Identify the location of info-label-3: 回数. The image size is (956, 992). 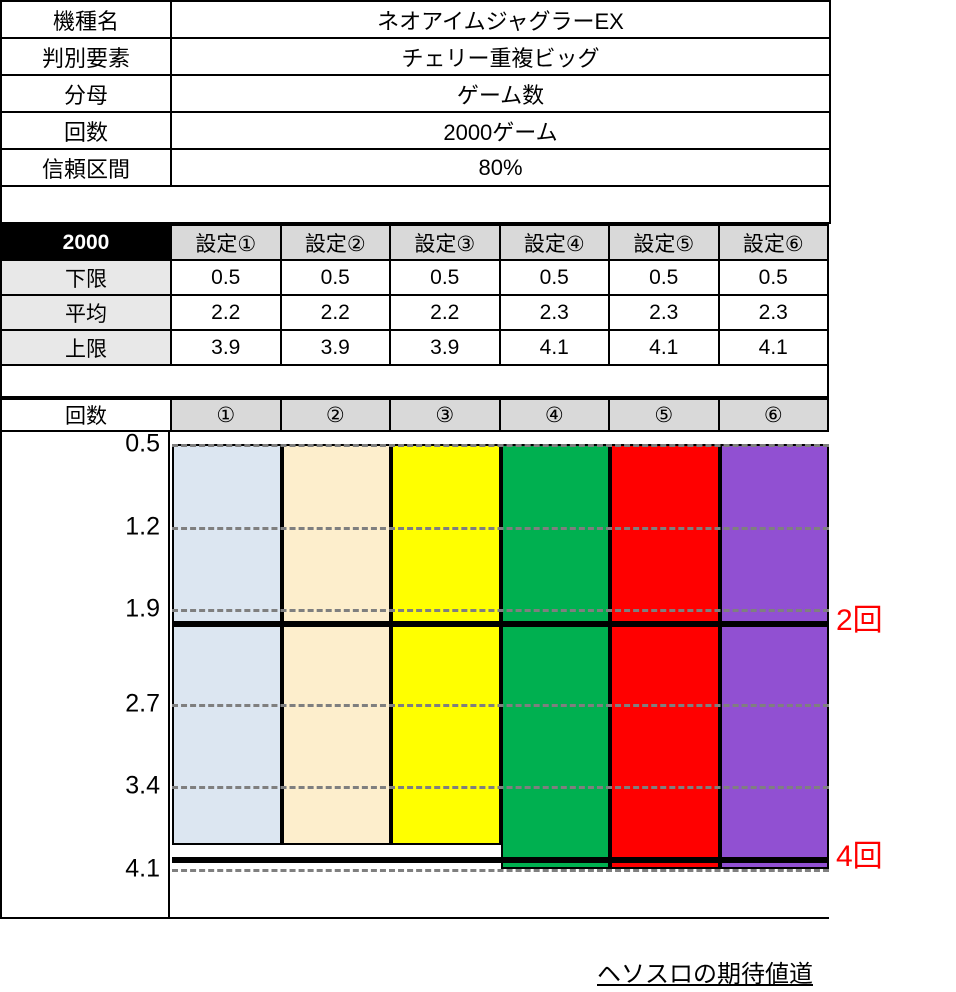
(86, 130).